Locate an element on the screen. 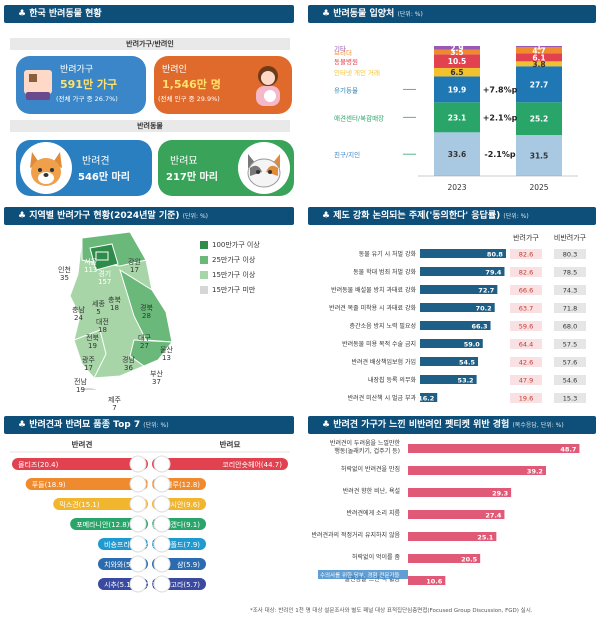  policy-nonowner-1: 78.5 is located at coordinates (570, 273).